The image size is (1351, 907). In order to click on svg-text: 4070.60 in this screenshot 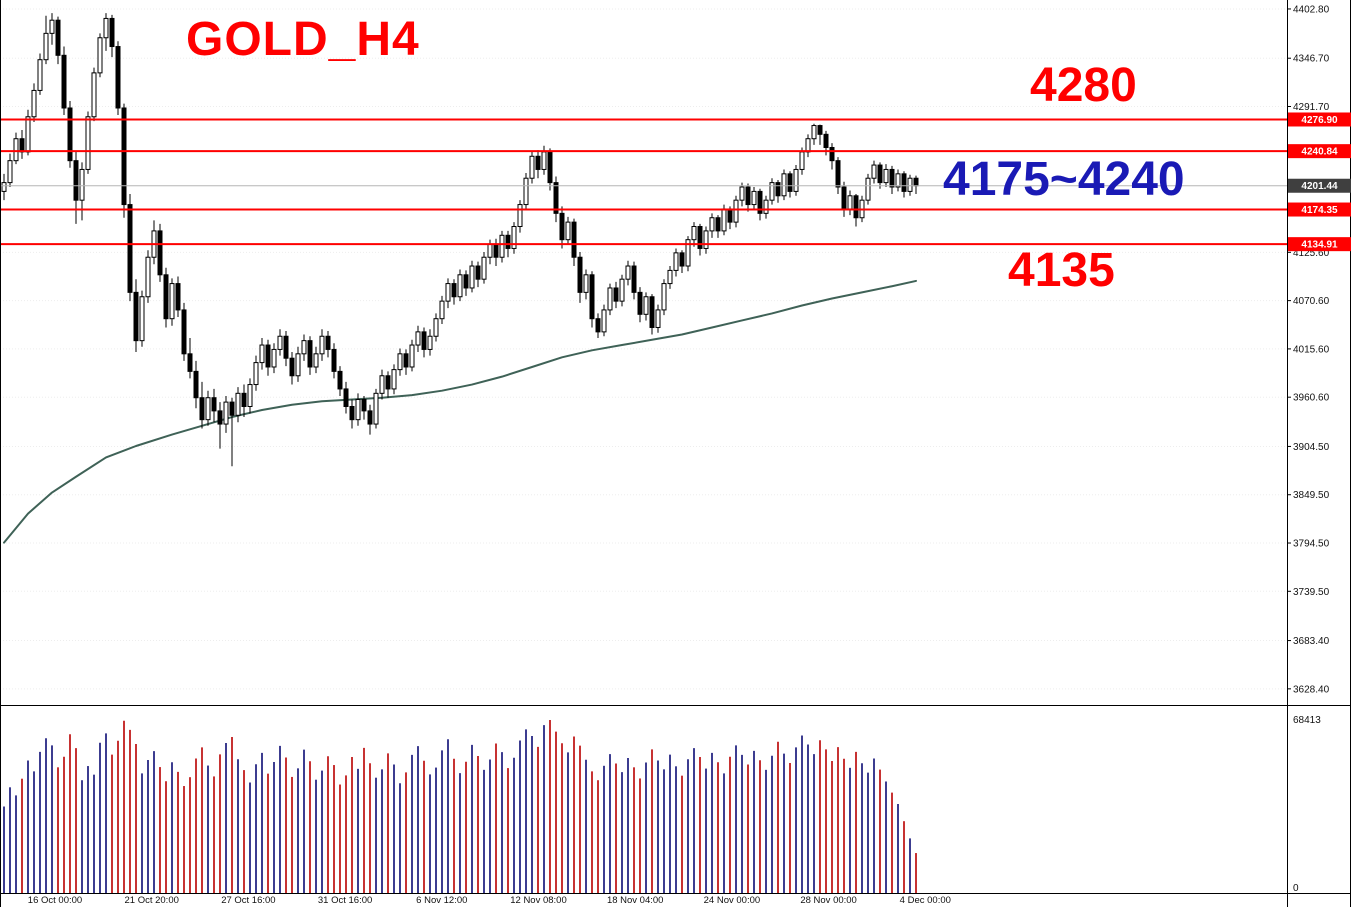, I will do `click(1311, 301)`.